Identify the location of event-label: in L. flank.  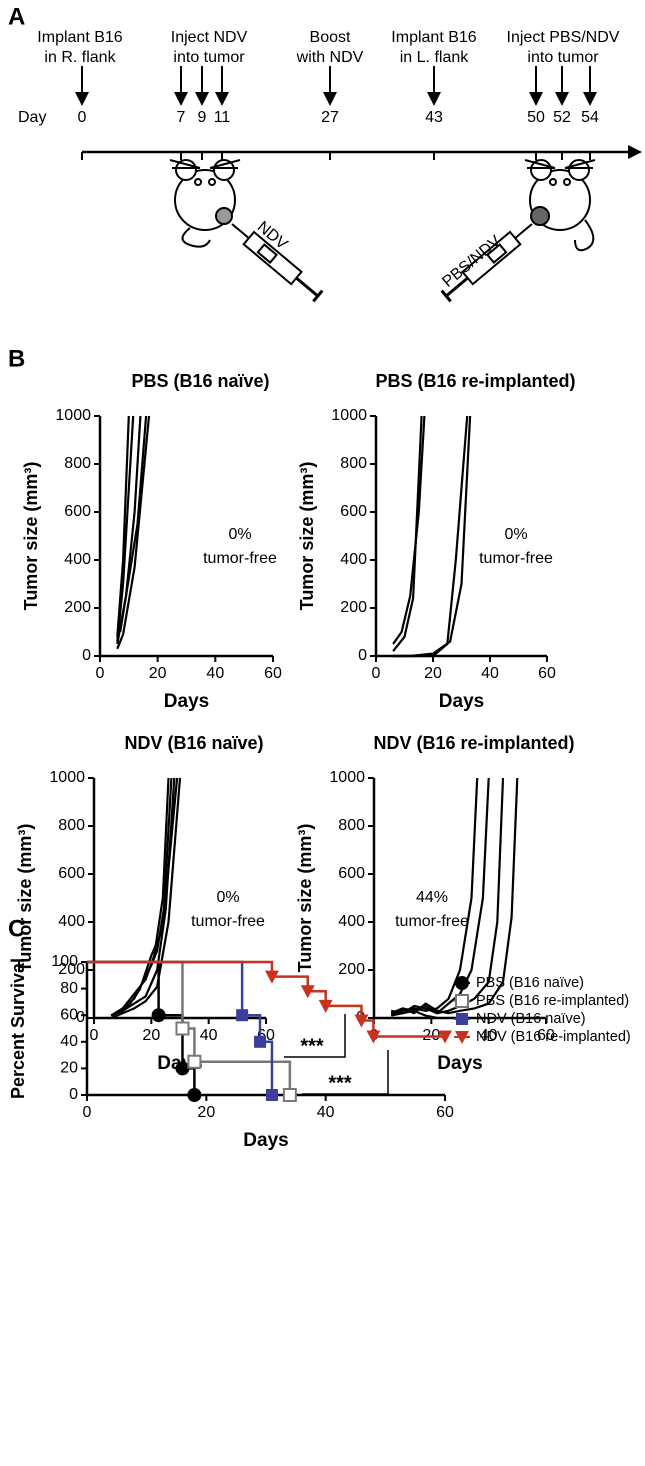
(434, 57).